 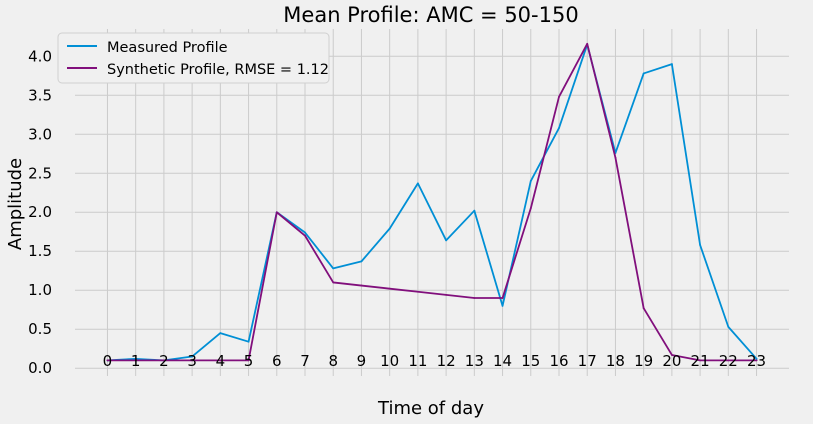 I want to click on y-tick-label-2.5: 2.5, so click(x=40, y=173).